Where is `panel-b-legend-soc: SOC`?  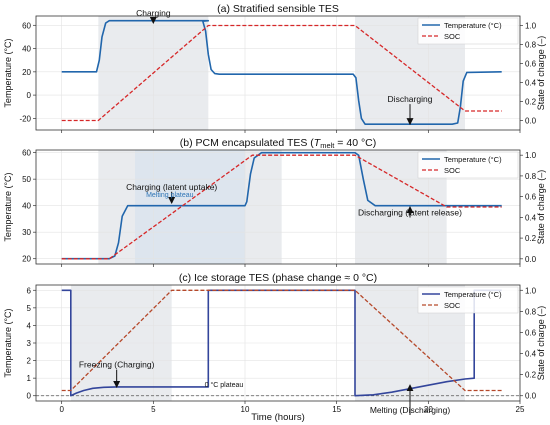
panel-b-legend-soc: SOC is located at coordinates (452, 170).